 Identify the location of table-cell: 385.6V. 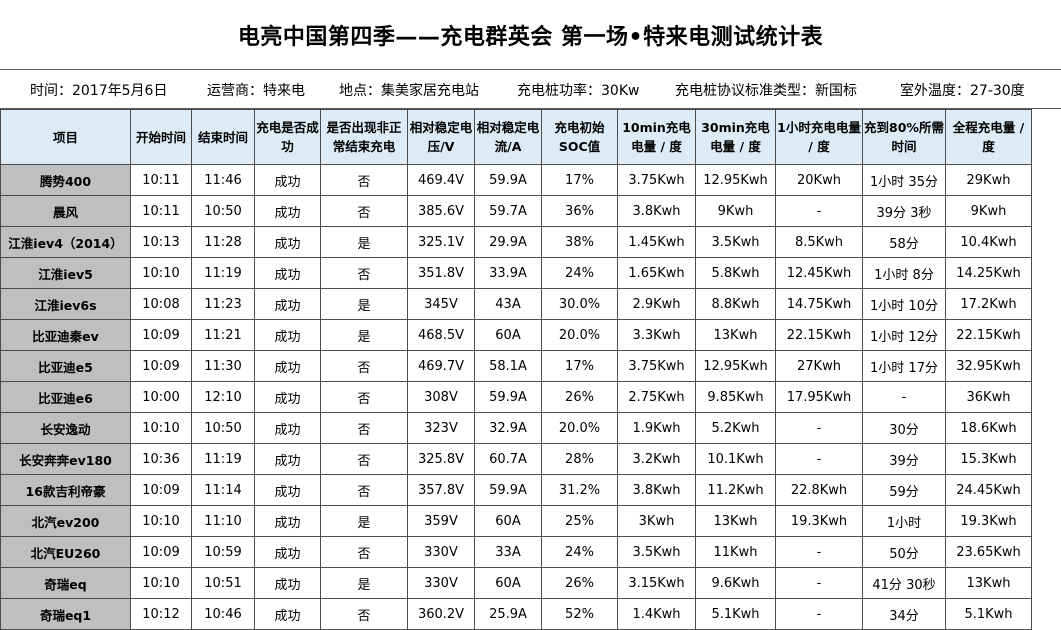
(441, 211).